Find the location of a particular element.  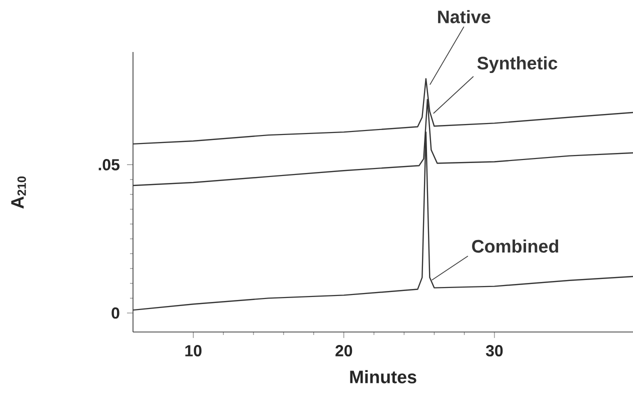

x-tick-label: 30 is located at coordinates (494, 350).